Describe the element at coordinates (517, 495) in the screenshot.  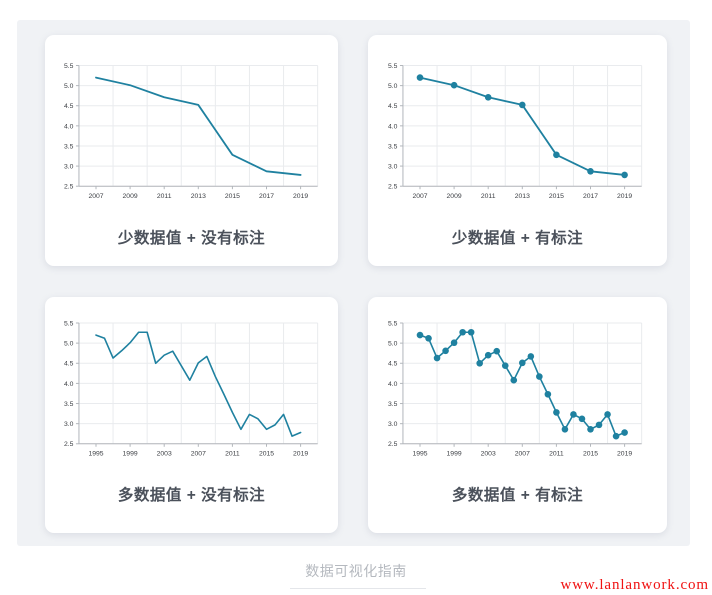
I see `chart-title: 多数据值 + 有标注` at that location.